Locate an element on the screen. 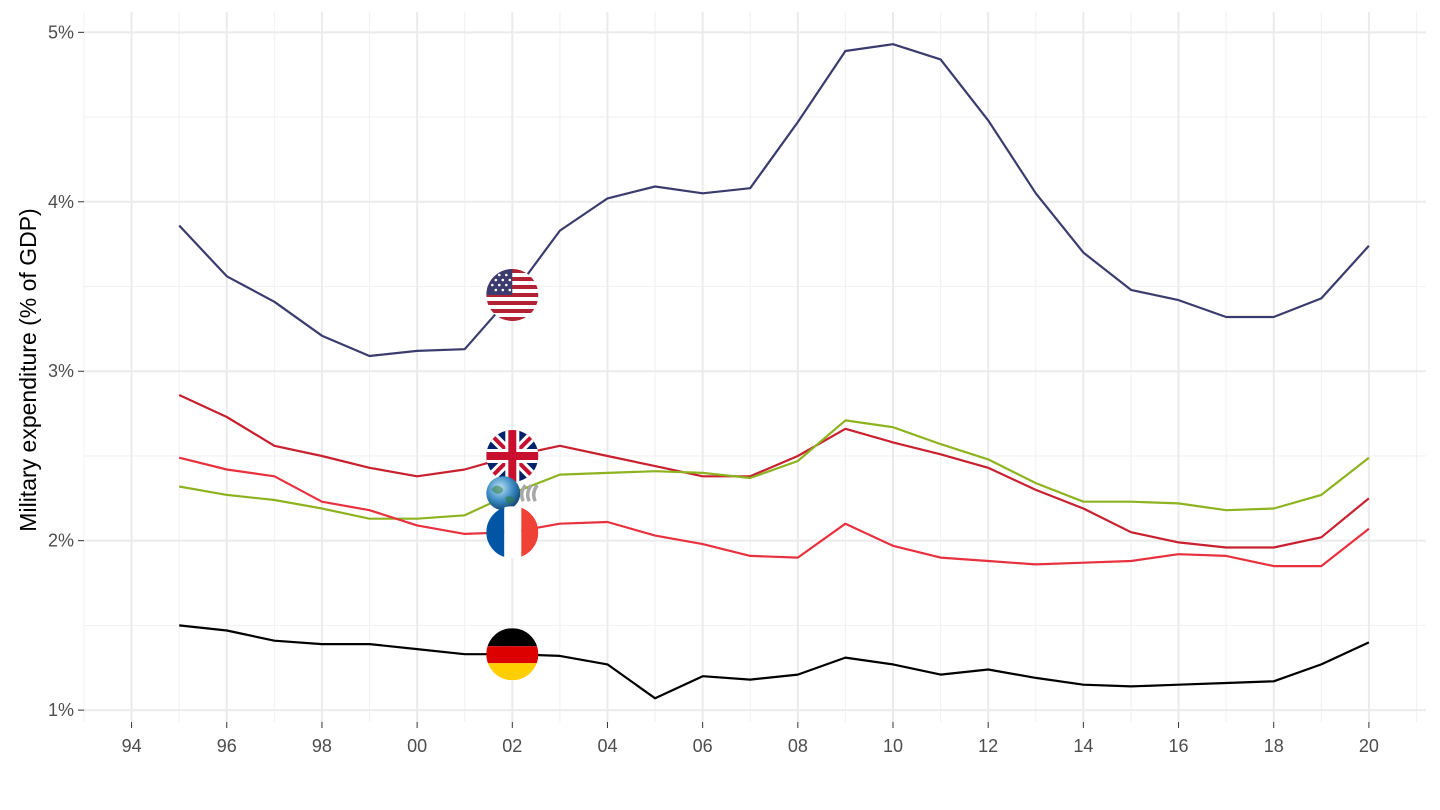 The image size is (1440, 810). x-tick-label: 02 is located at coordinates (512, 746).